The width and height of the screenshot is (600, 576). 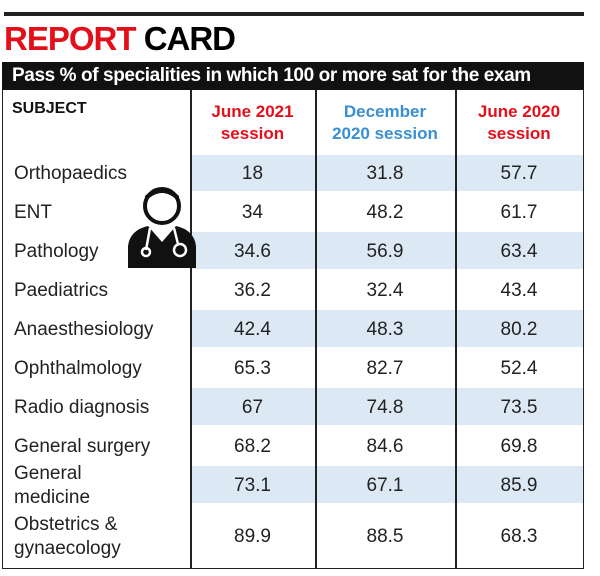 I want to click on pass-percent: 18, so click(x=252, y=173).